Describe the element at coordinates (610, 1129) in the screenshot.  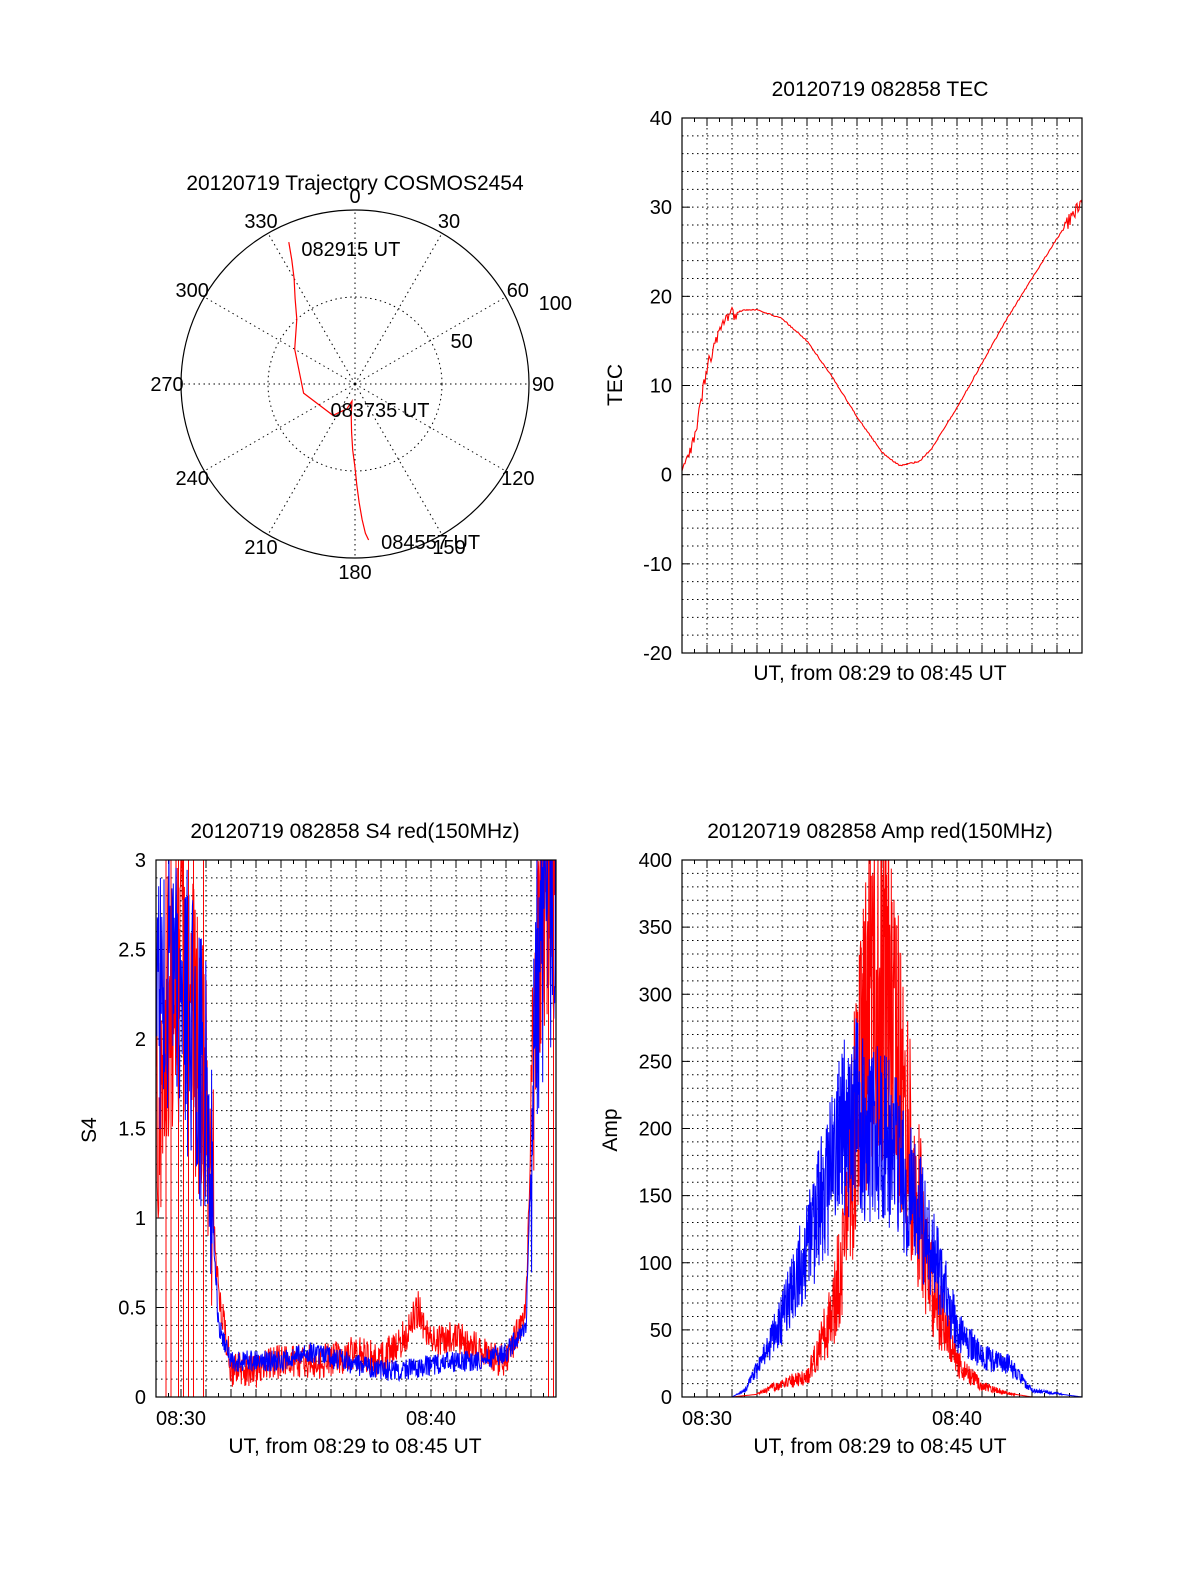
I see `amp-ylabel: Amp` at that location.